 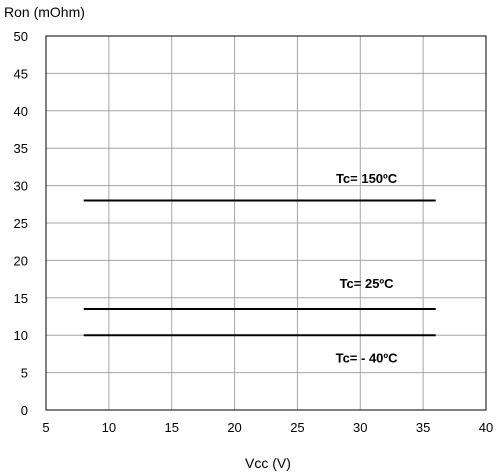 I want to click on y-tick-label: 0, so click(x=24, y=410).